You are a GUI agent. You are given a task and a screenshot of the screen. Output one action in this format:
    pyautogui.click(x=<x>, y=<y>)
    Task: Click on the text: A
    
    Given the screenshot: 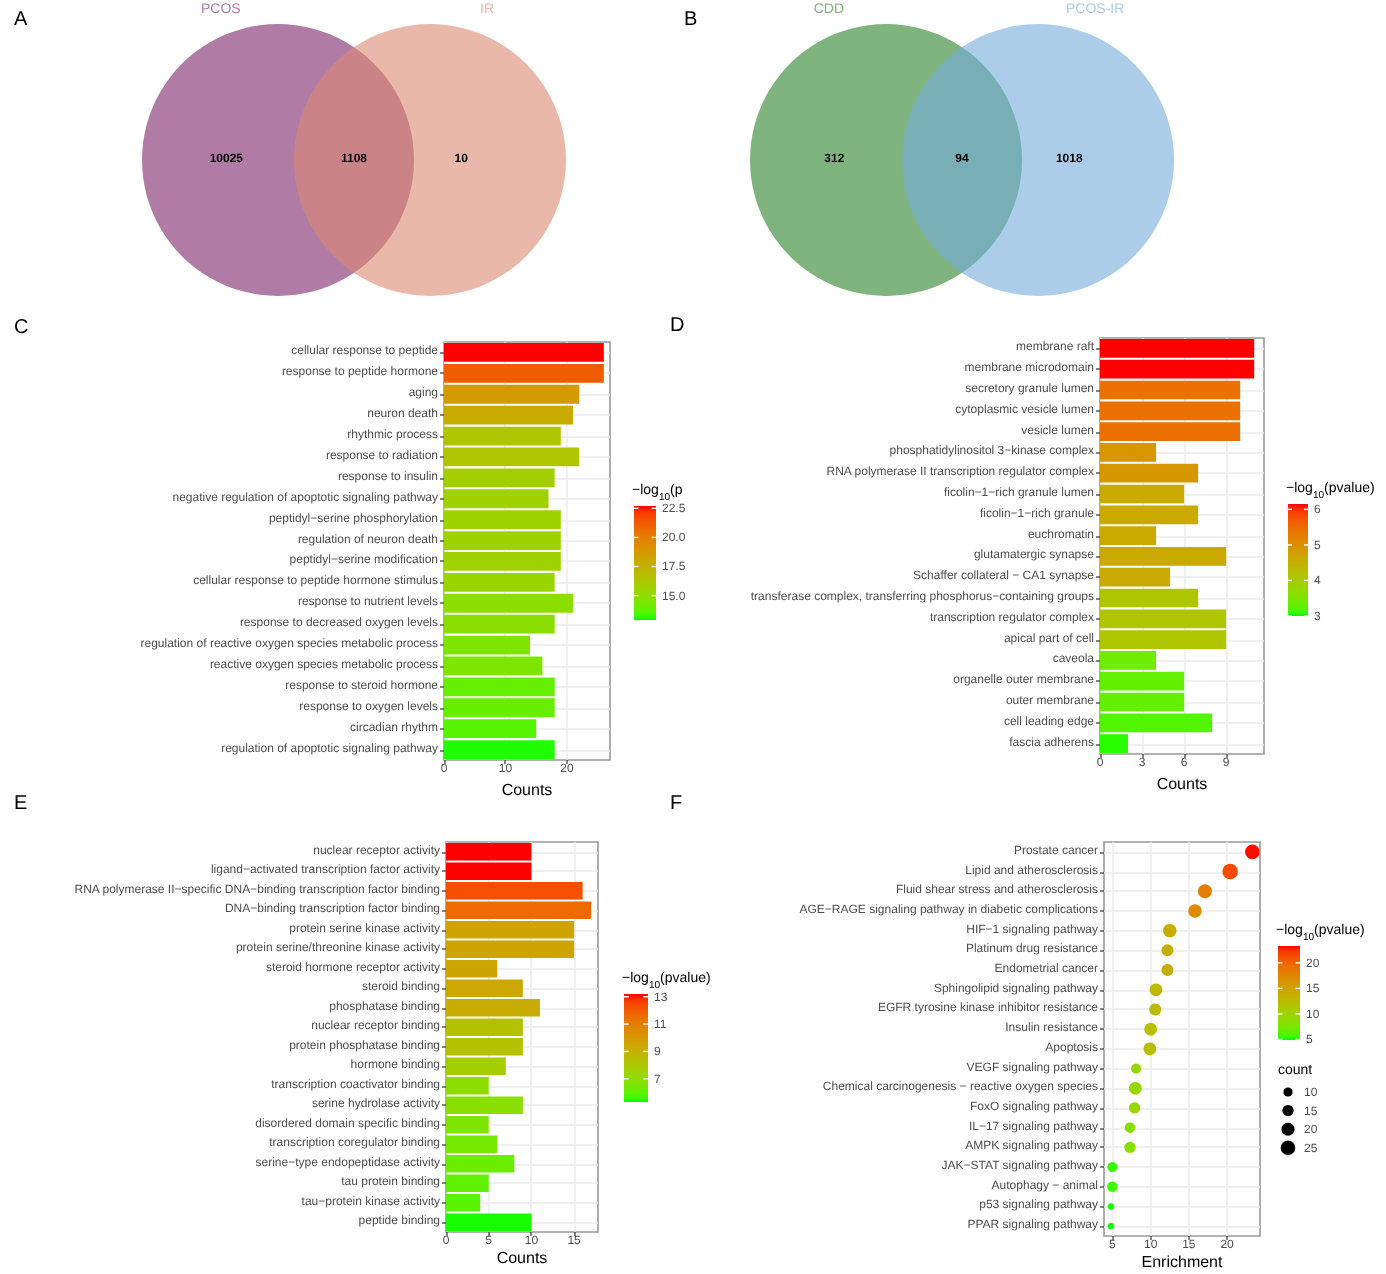 What is the action you would take?
    pyautogui.click(x=21, y=20)
    